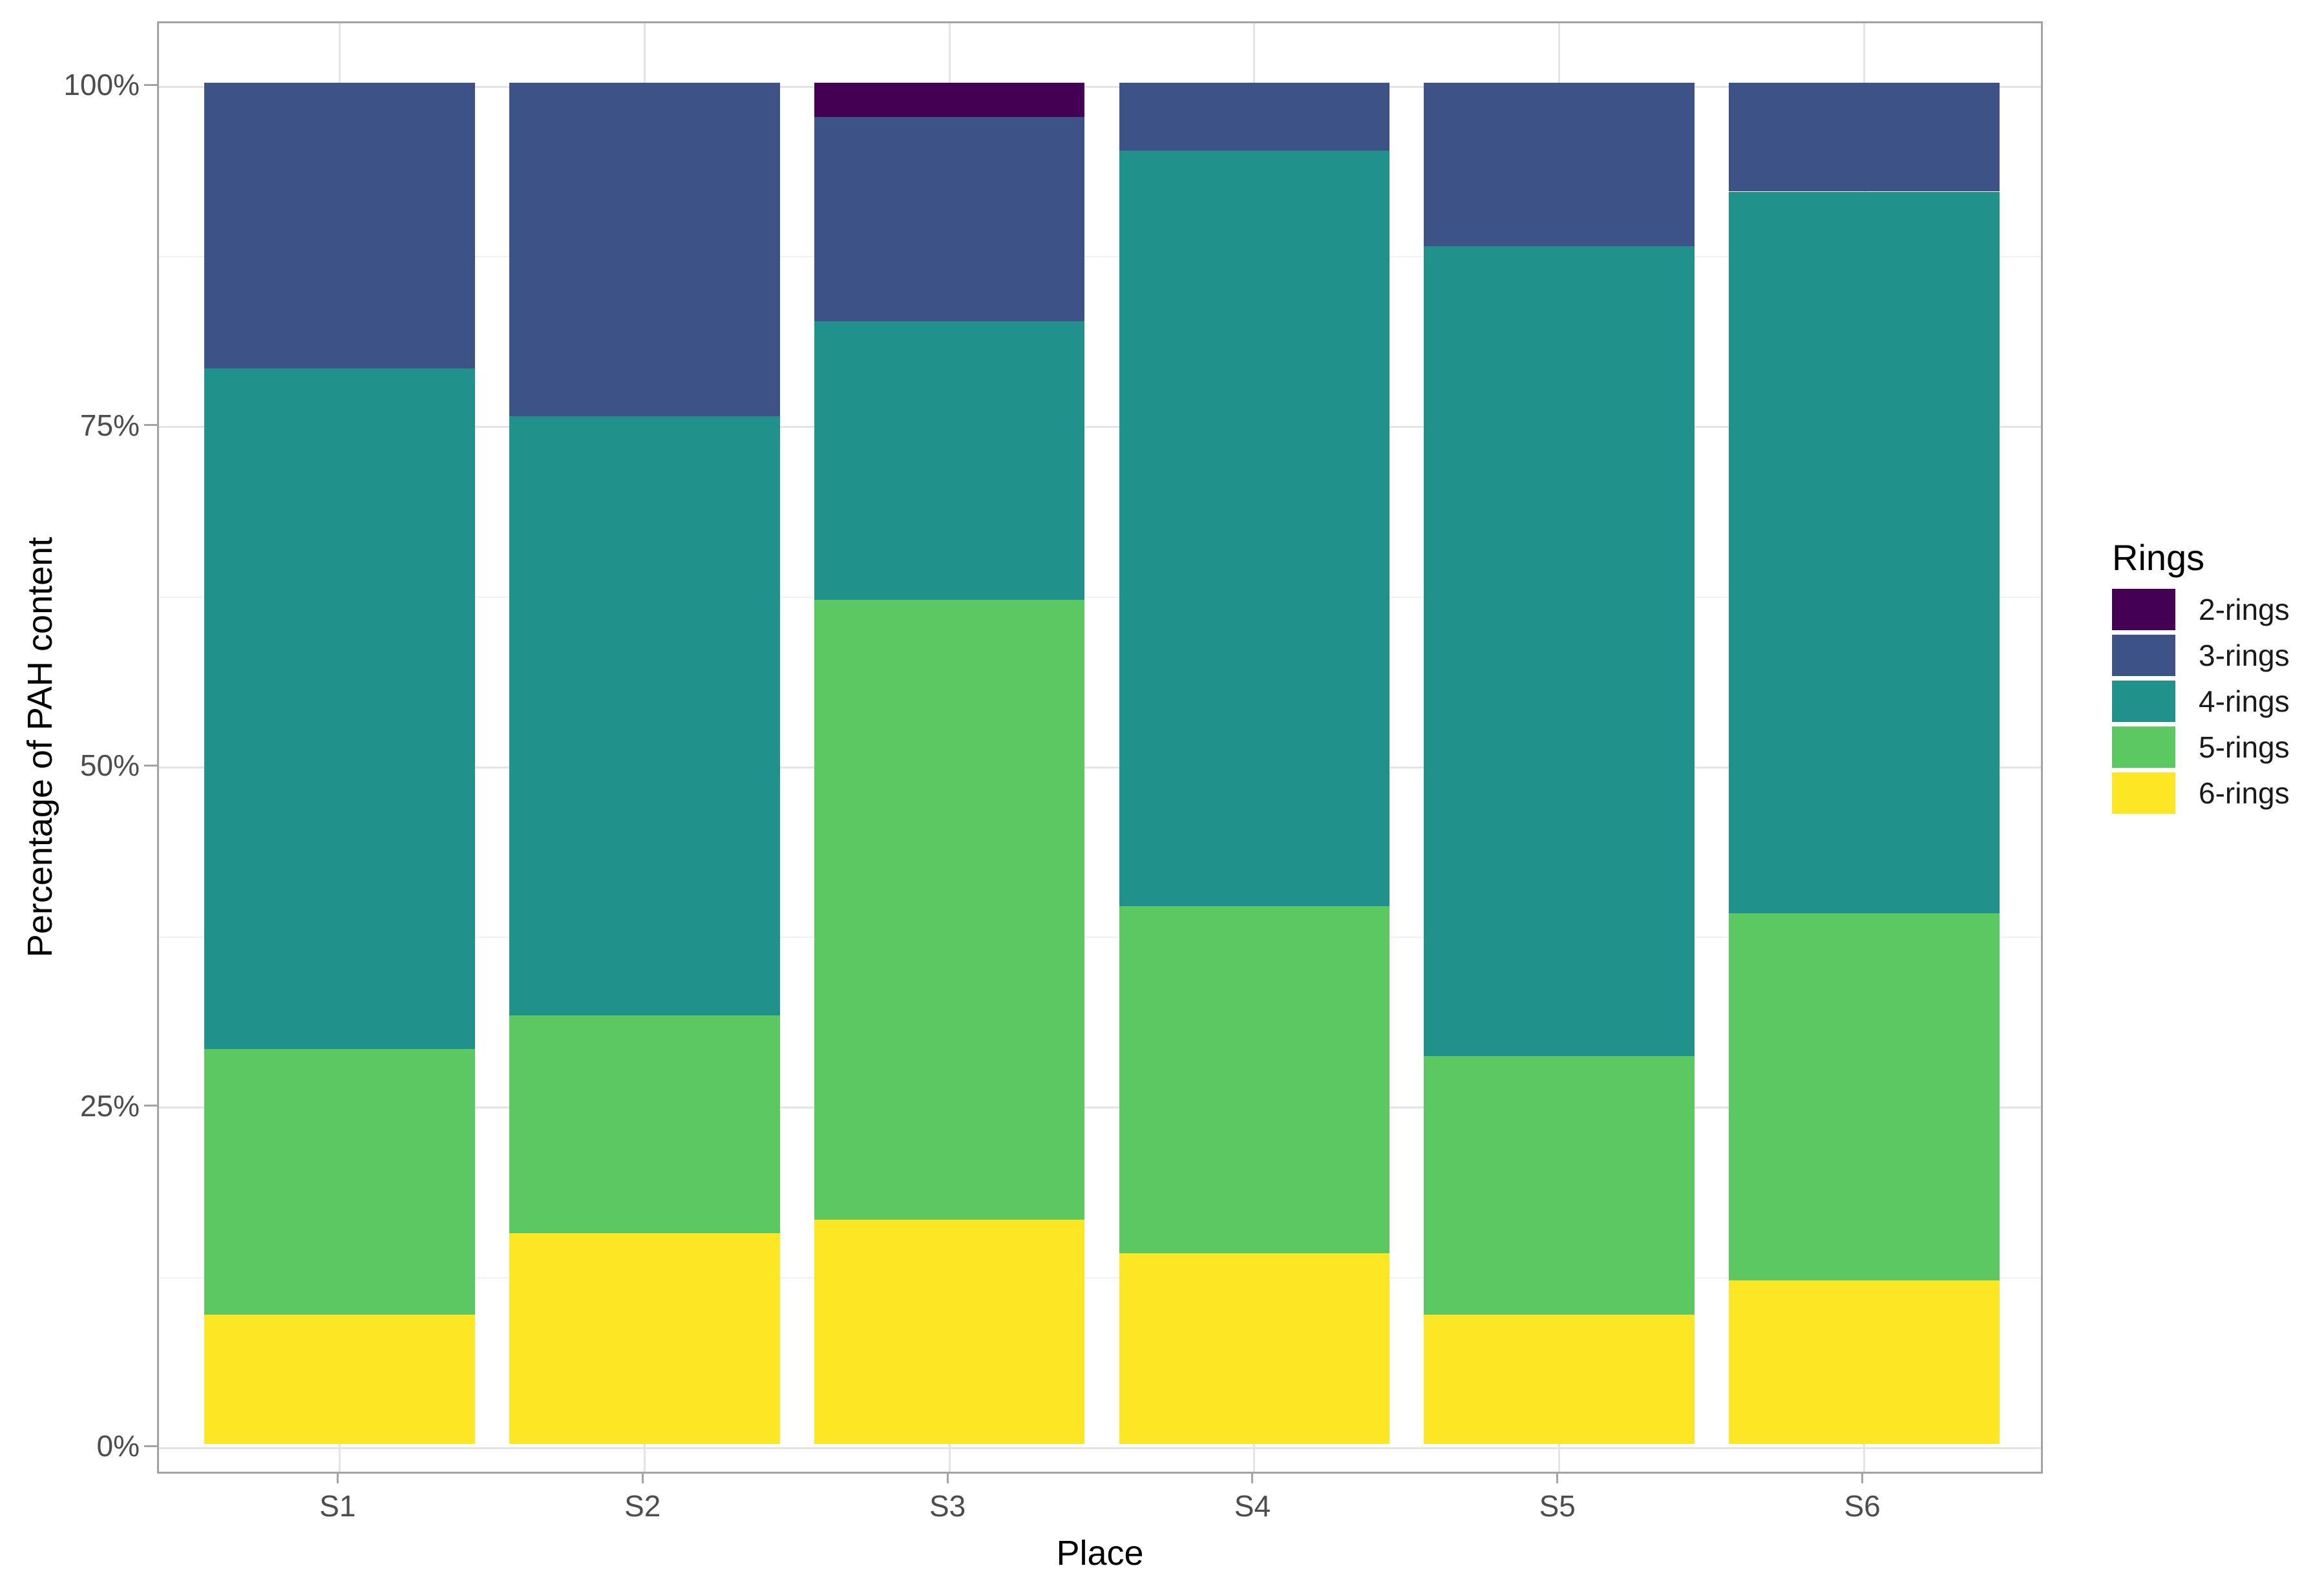 Image resolution: width=2324 pixels, height=1590 pixels. I want to click on bar-S3, so click(949, 764).